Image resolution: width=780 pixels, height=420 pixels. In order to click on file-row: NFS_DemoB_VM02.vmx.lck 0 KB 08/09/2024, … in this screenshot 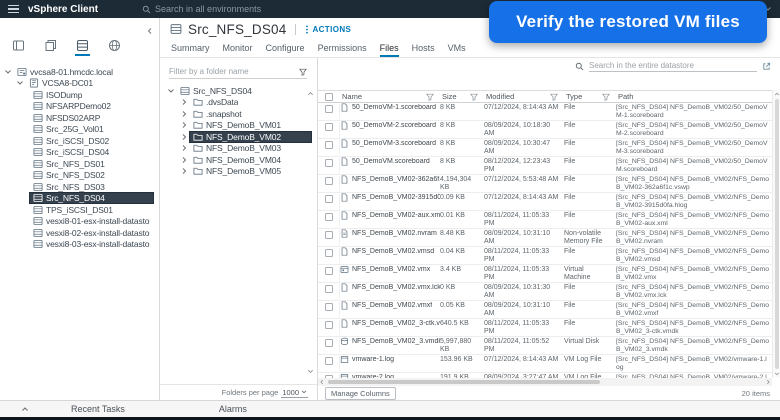, I will do `click(545, 292)`.